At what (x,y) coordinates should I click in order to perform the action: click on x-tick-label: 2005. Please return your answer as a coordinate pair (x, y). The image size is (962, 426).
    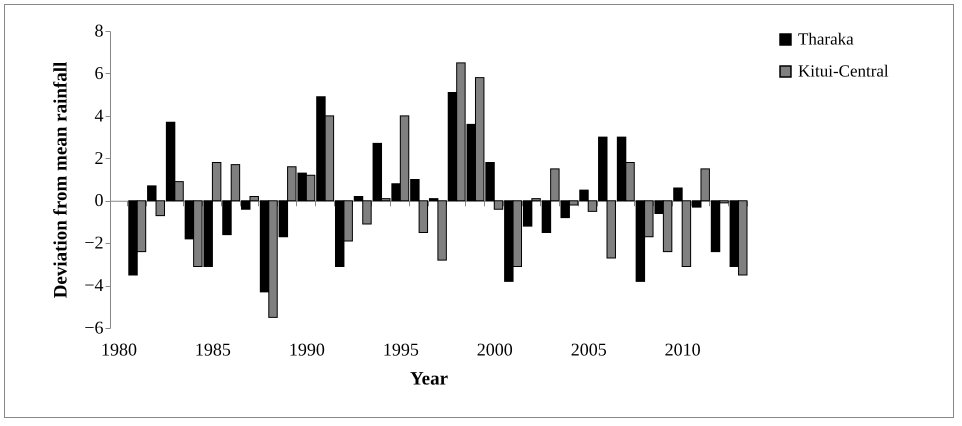
    Looking at the image, I should click on (588, 350).